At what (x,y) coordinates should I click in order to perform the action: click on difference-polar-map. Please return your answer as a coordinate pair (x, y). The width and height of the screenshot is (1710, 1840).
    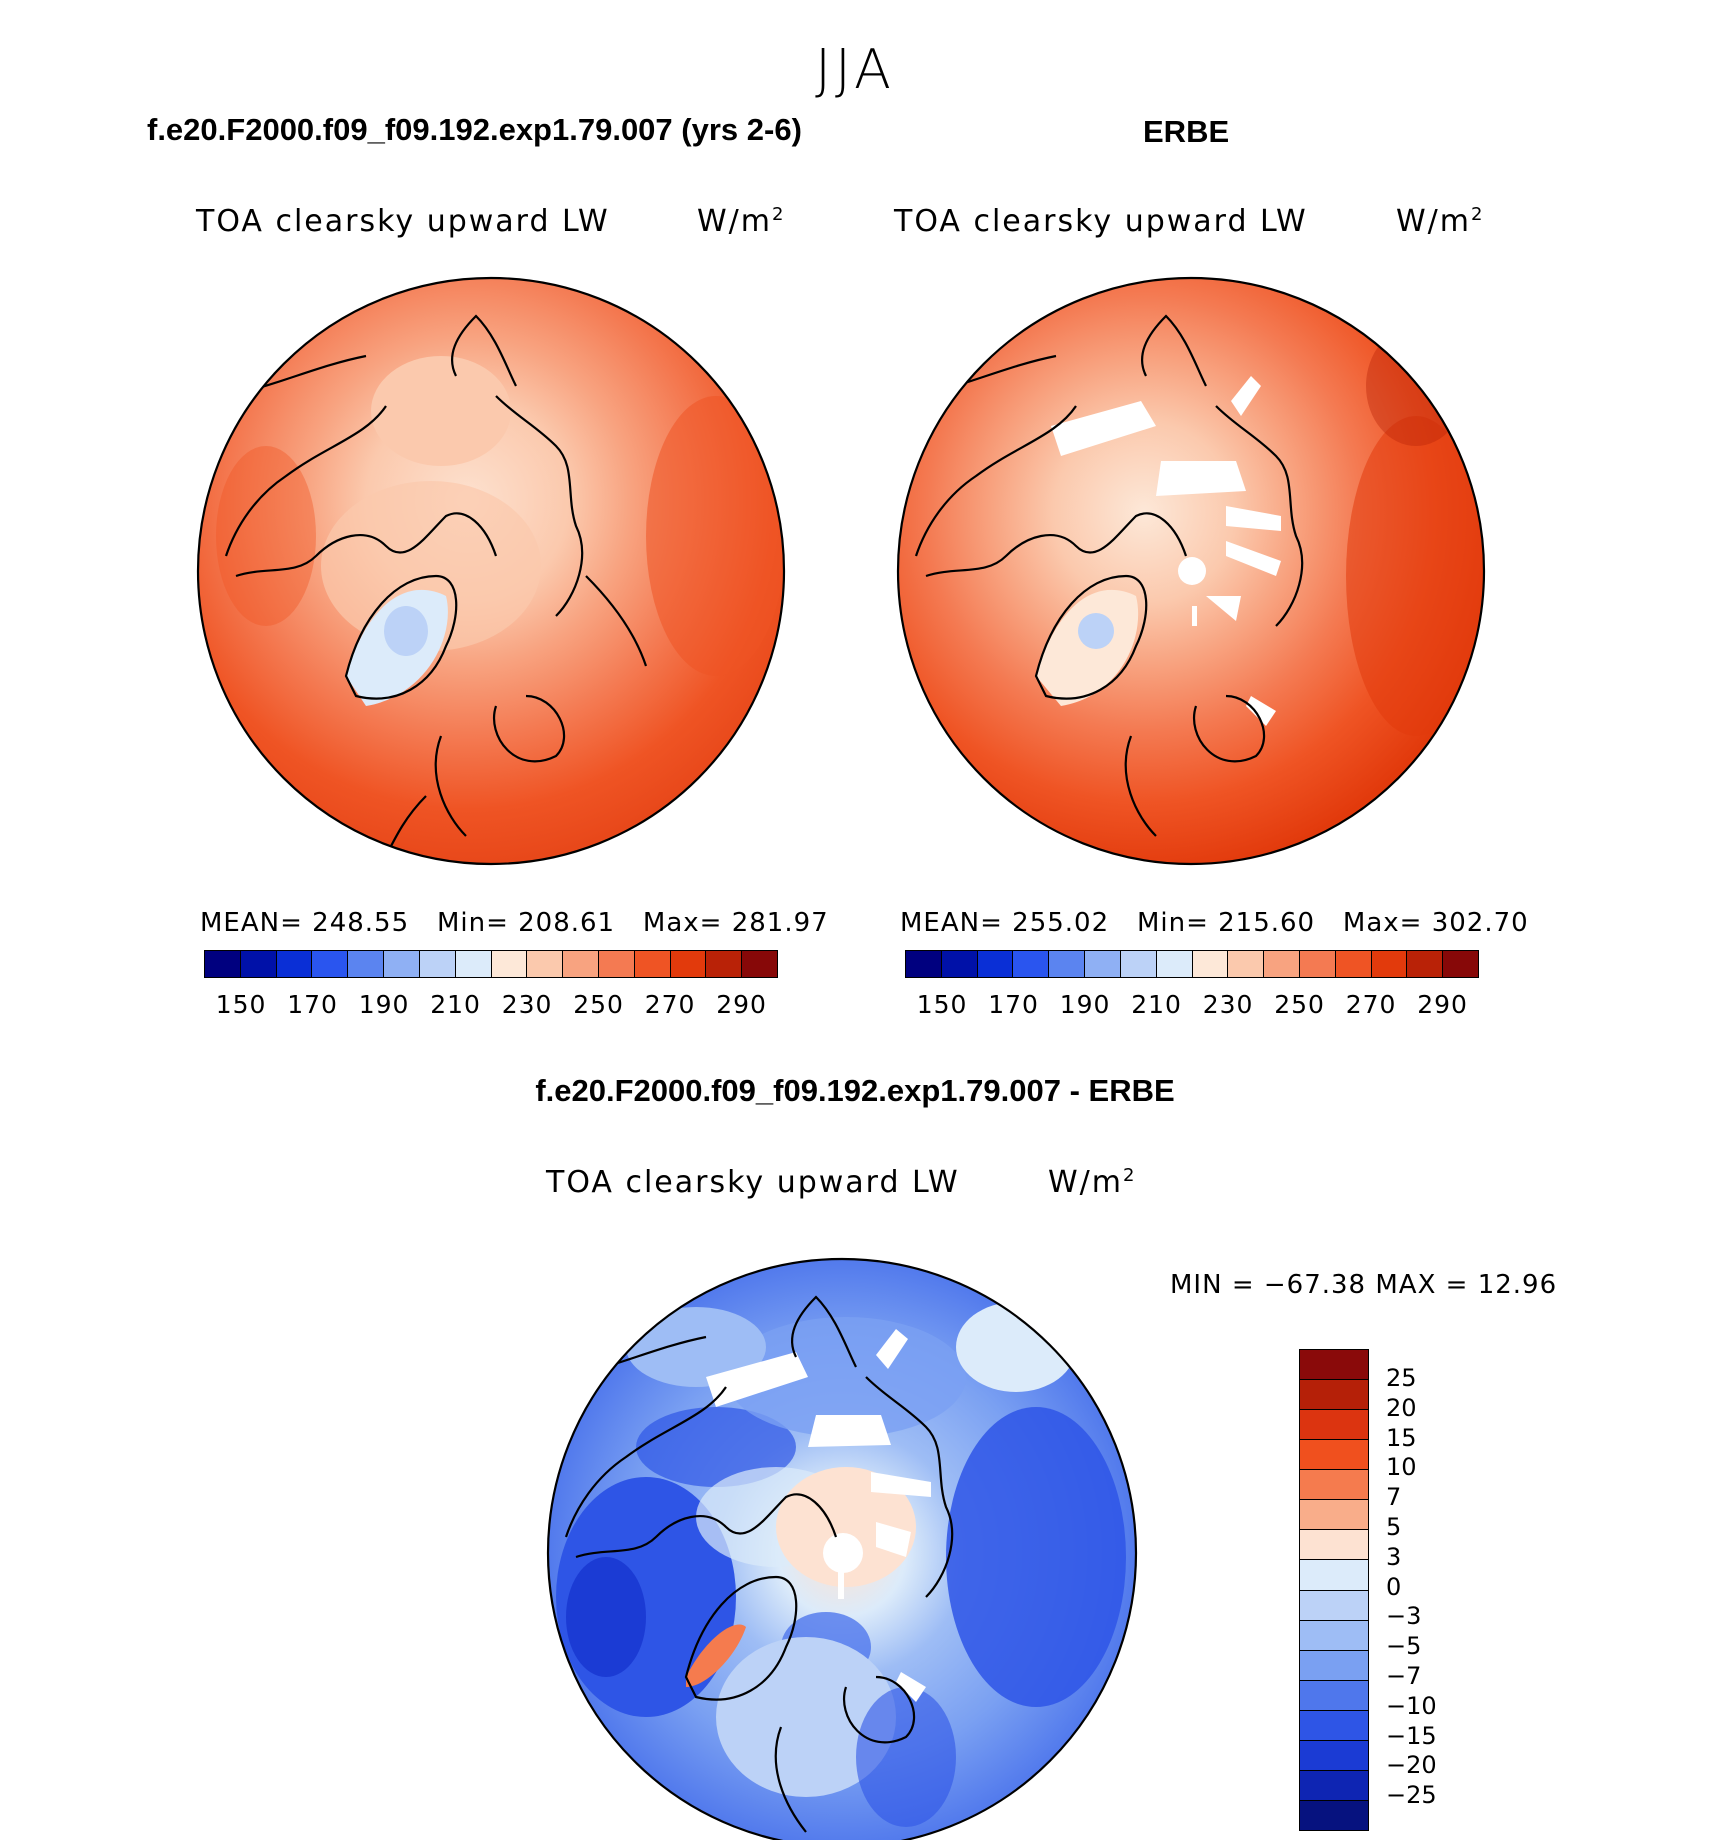
    Looking at the image, I should click on (842, 1548).